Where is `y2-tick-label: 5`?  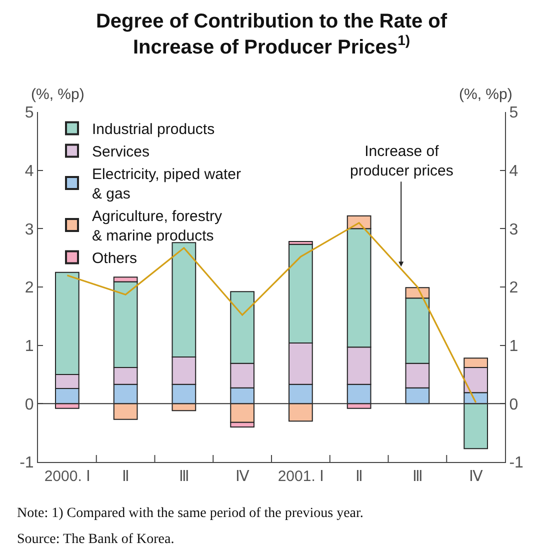
y2-tick-label: 5 is located at coordinates (513, 113).